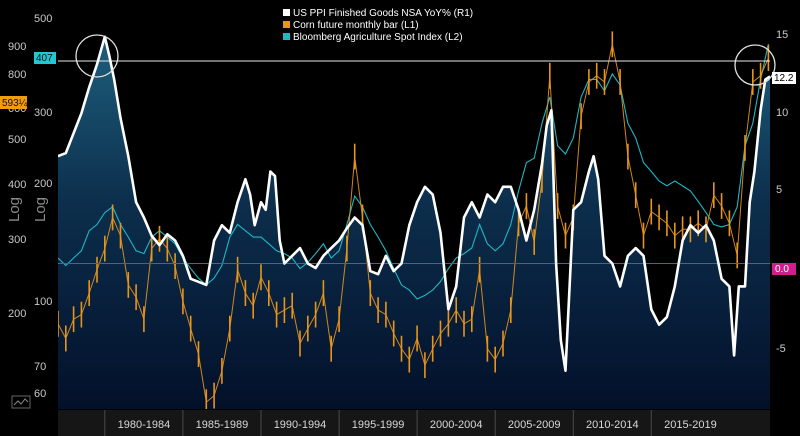 The height and width of the screenshot is (436, 800). I want to click on zero-line-badge: 0.0, so click(784, 269).